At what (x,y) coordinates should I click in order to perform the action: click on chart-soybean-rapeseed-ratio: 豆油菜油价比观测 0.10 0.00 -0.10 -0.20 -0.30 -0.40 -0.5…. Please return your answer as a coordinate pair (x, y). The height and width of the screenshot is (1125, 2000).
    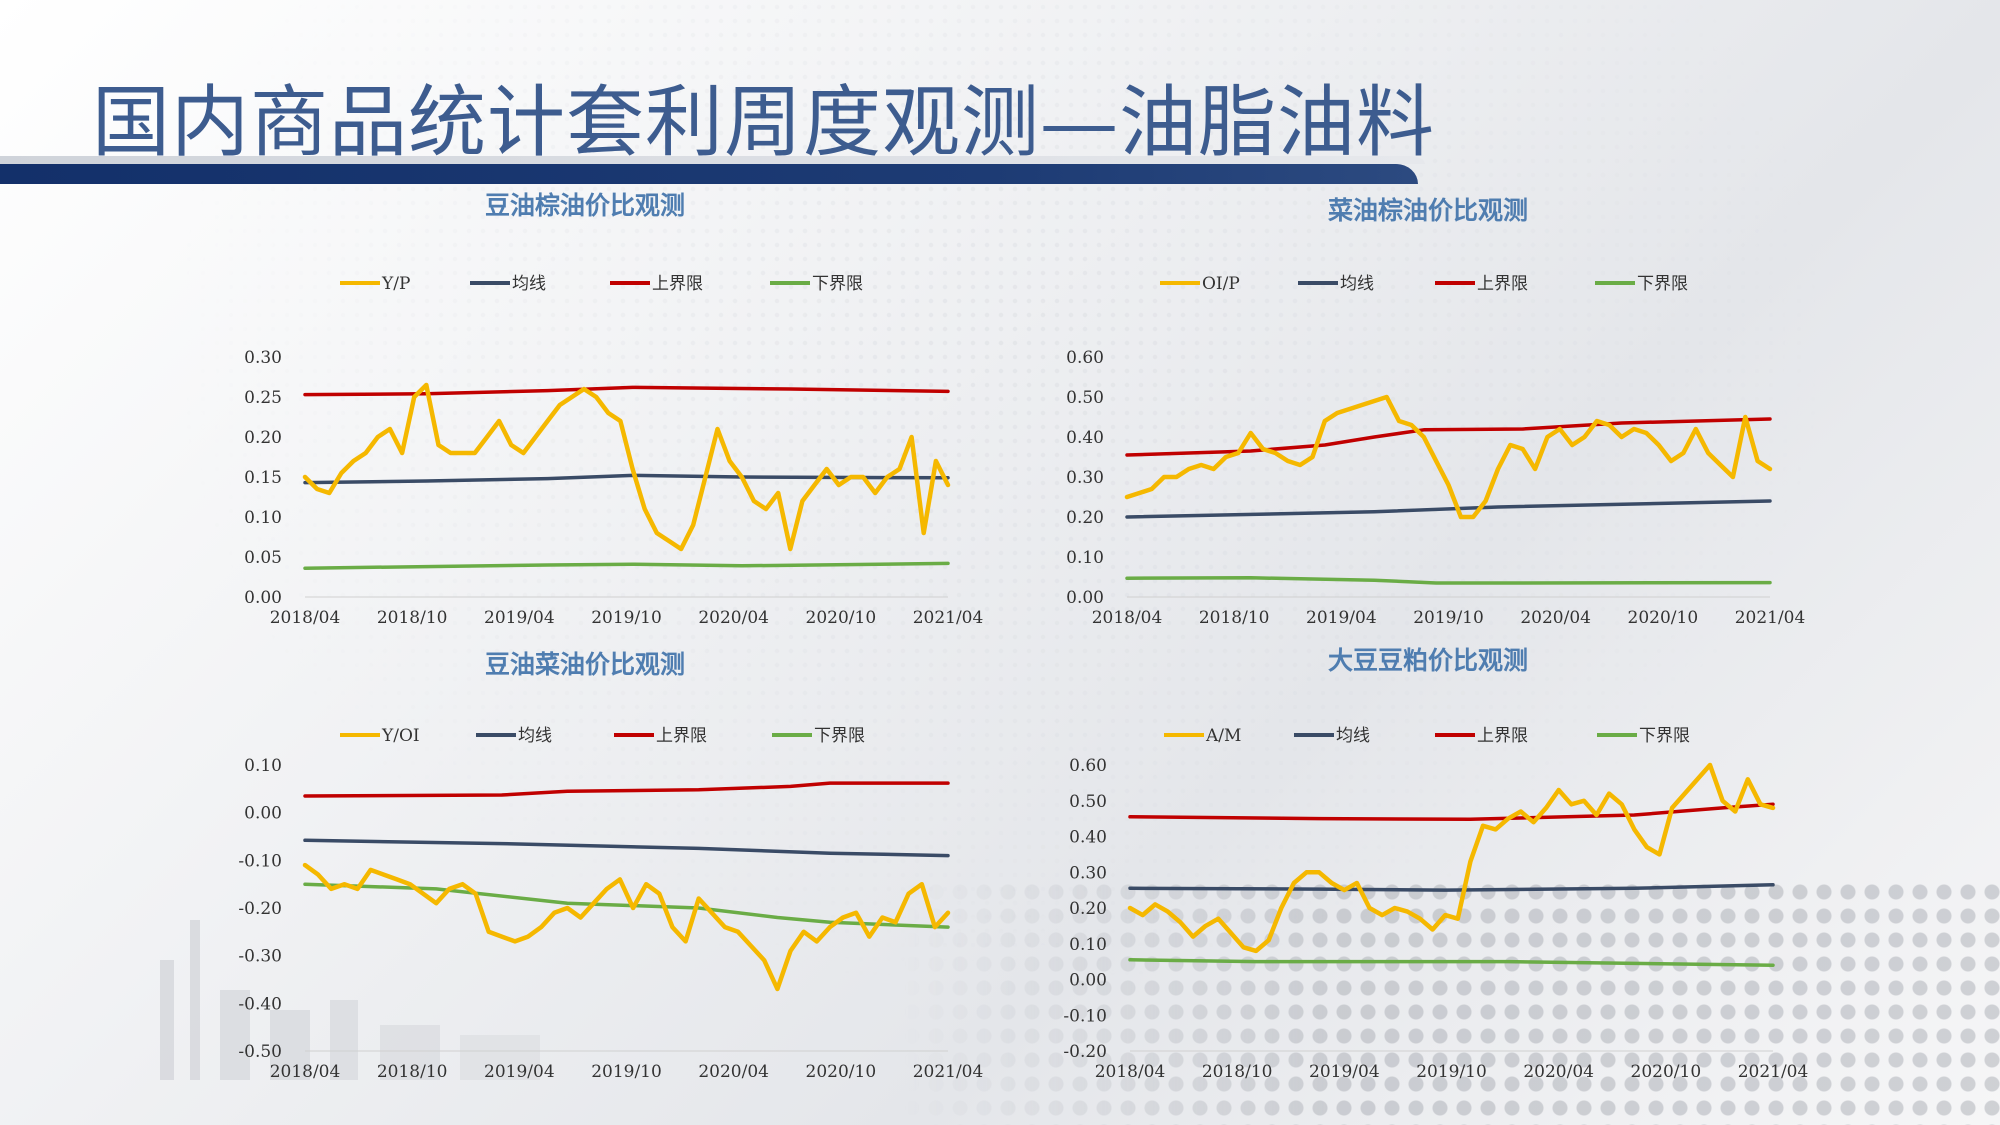
    Looking at the image, I should click on (610, 866).